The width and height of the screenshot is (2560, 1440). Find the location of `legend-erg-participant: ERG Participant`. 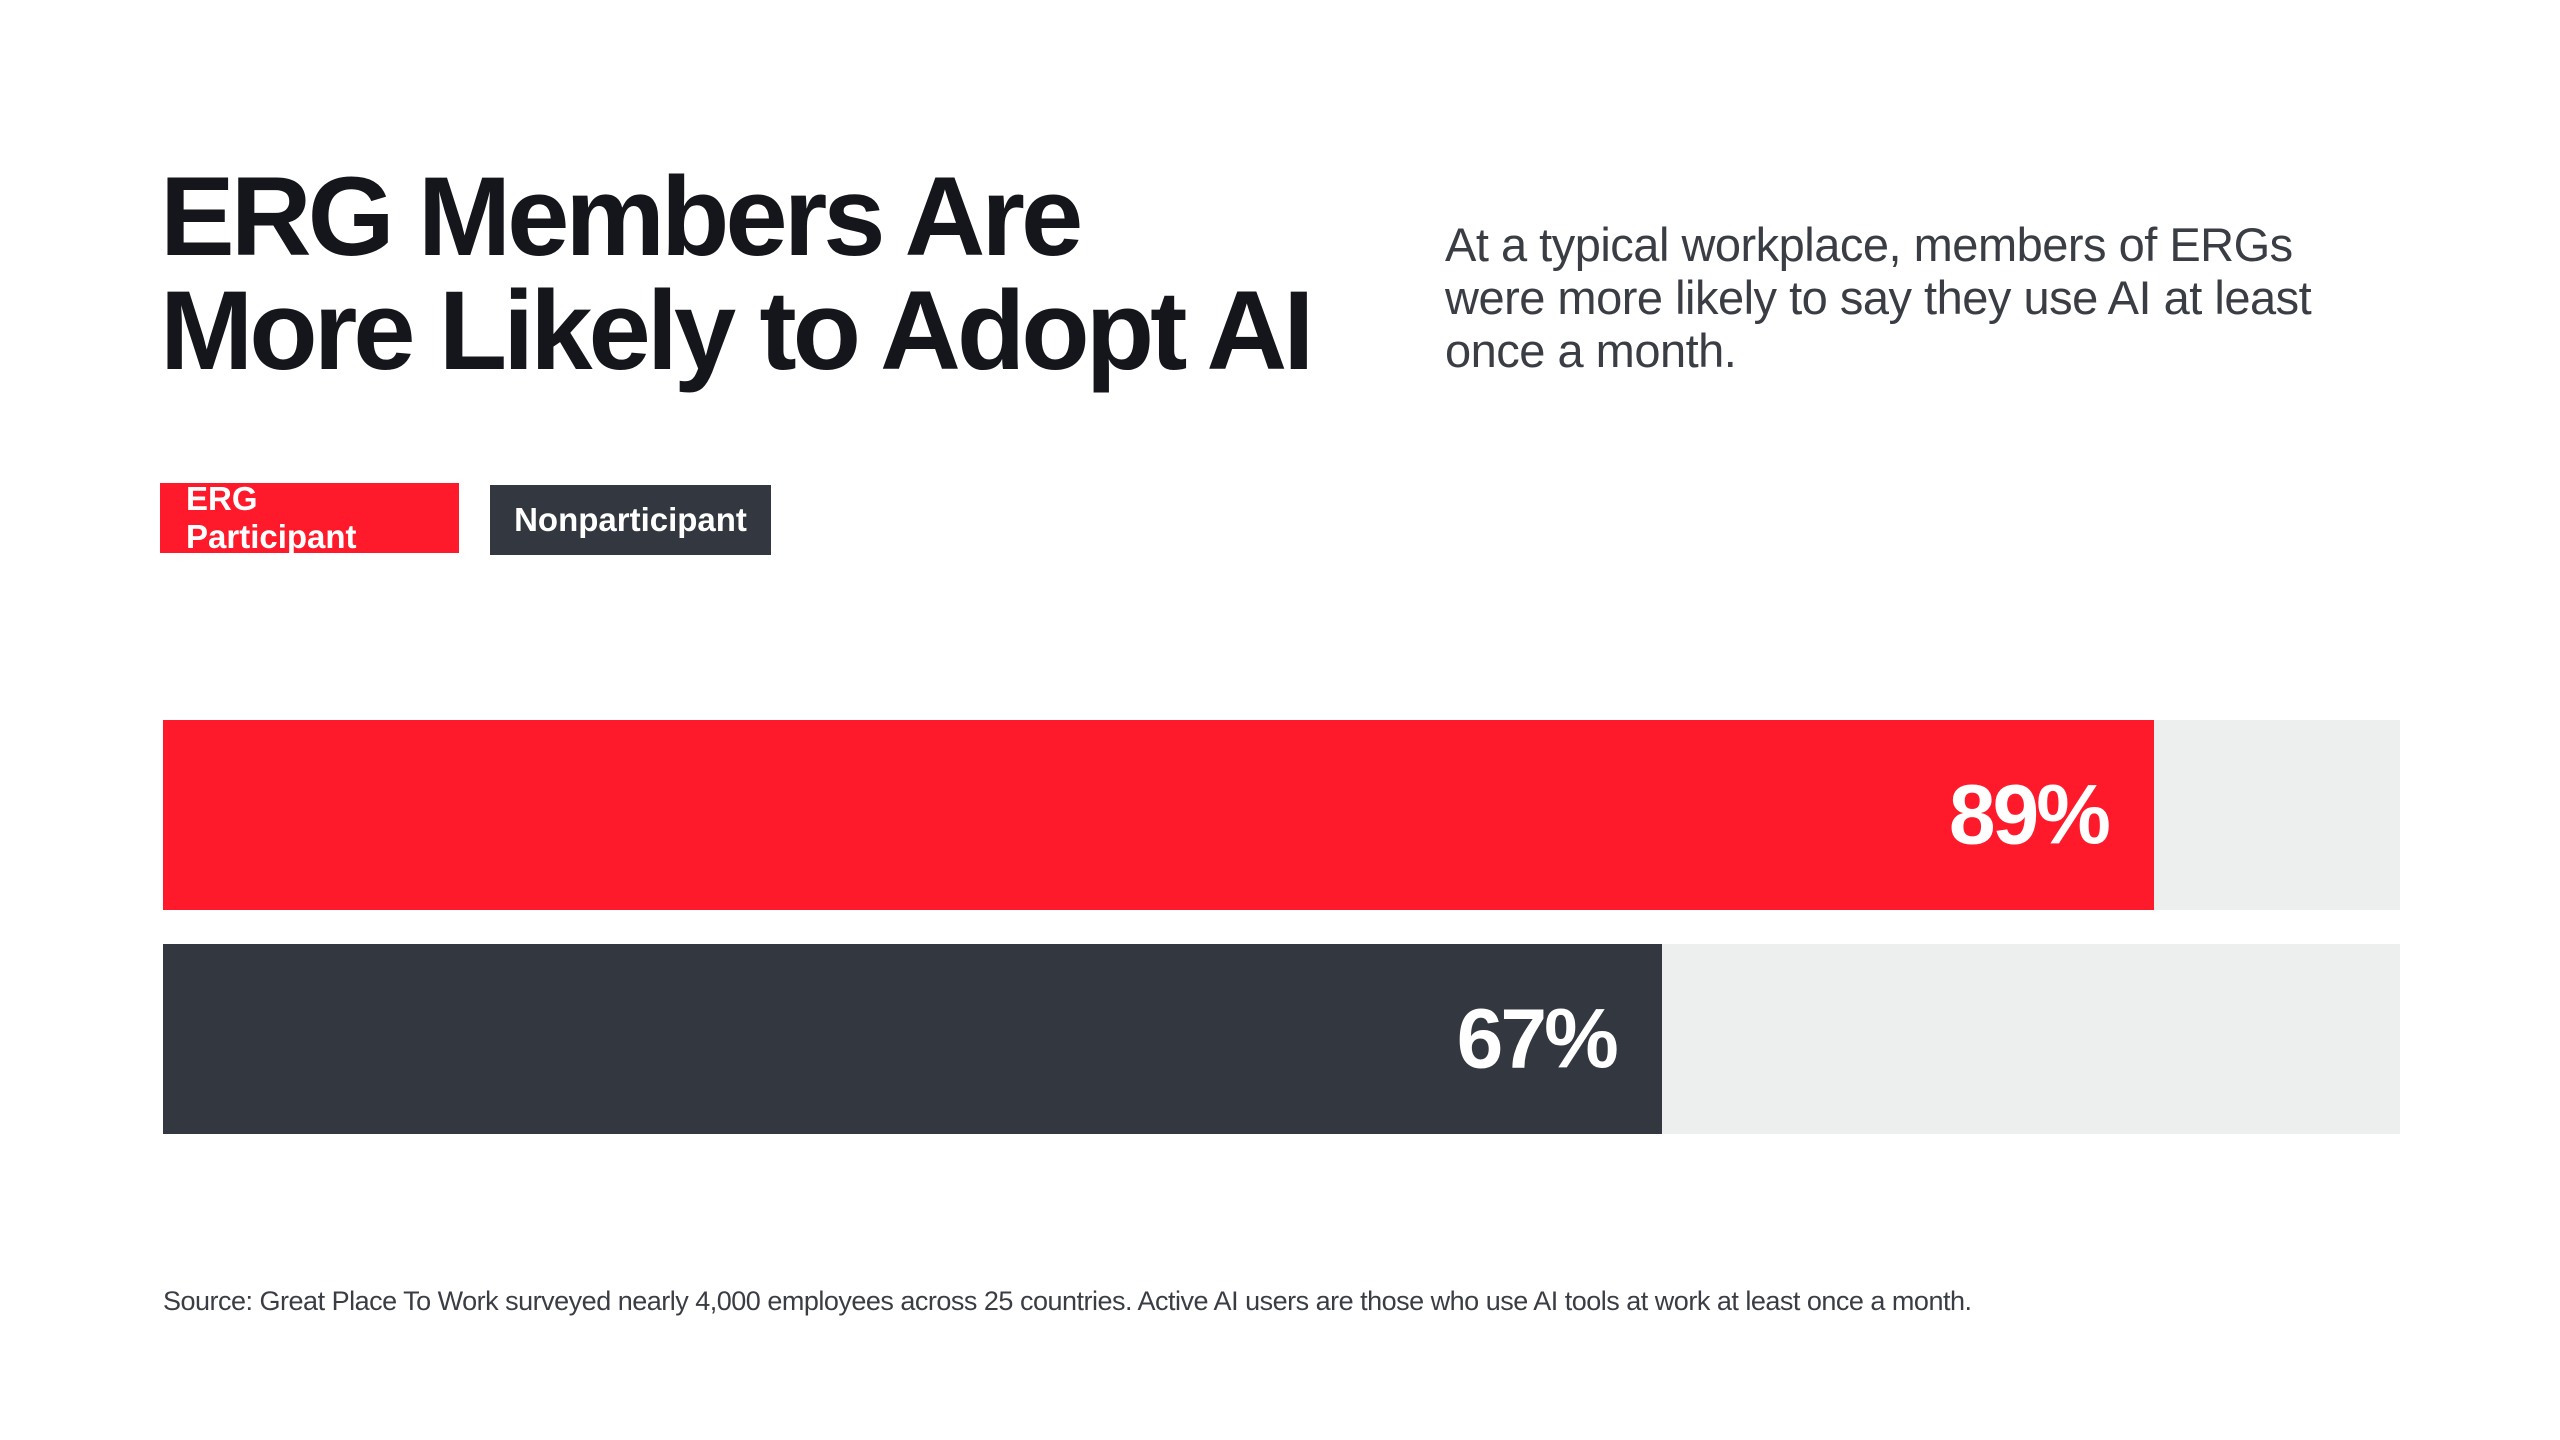

legend-erg-participant: ERG Participant is located at coordinates (309, 517).